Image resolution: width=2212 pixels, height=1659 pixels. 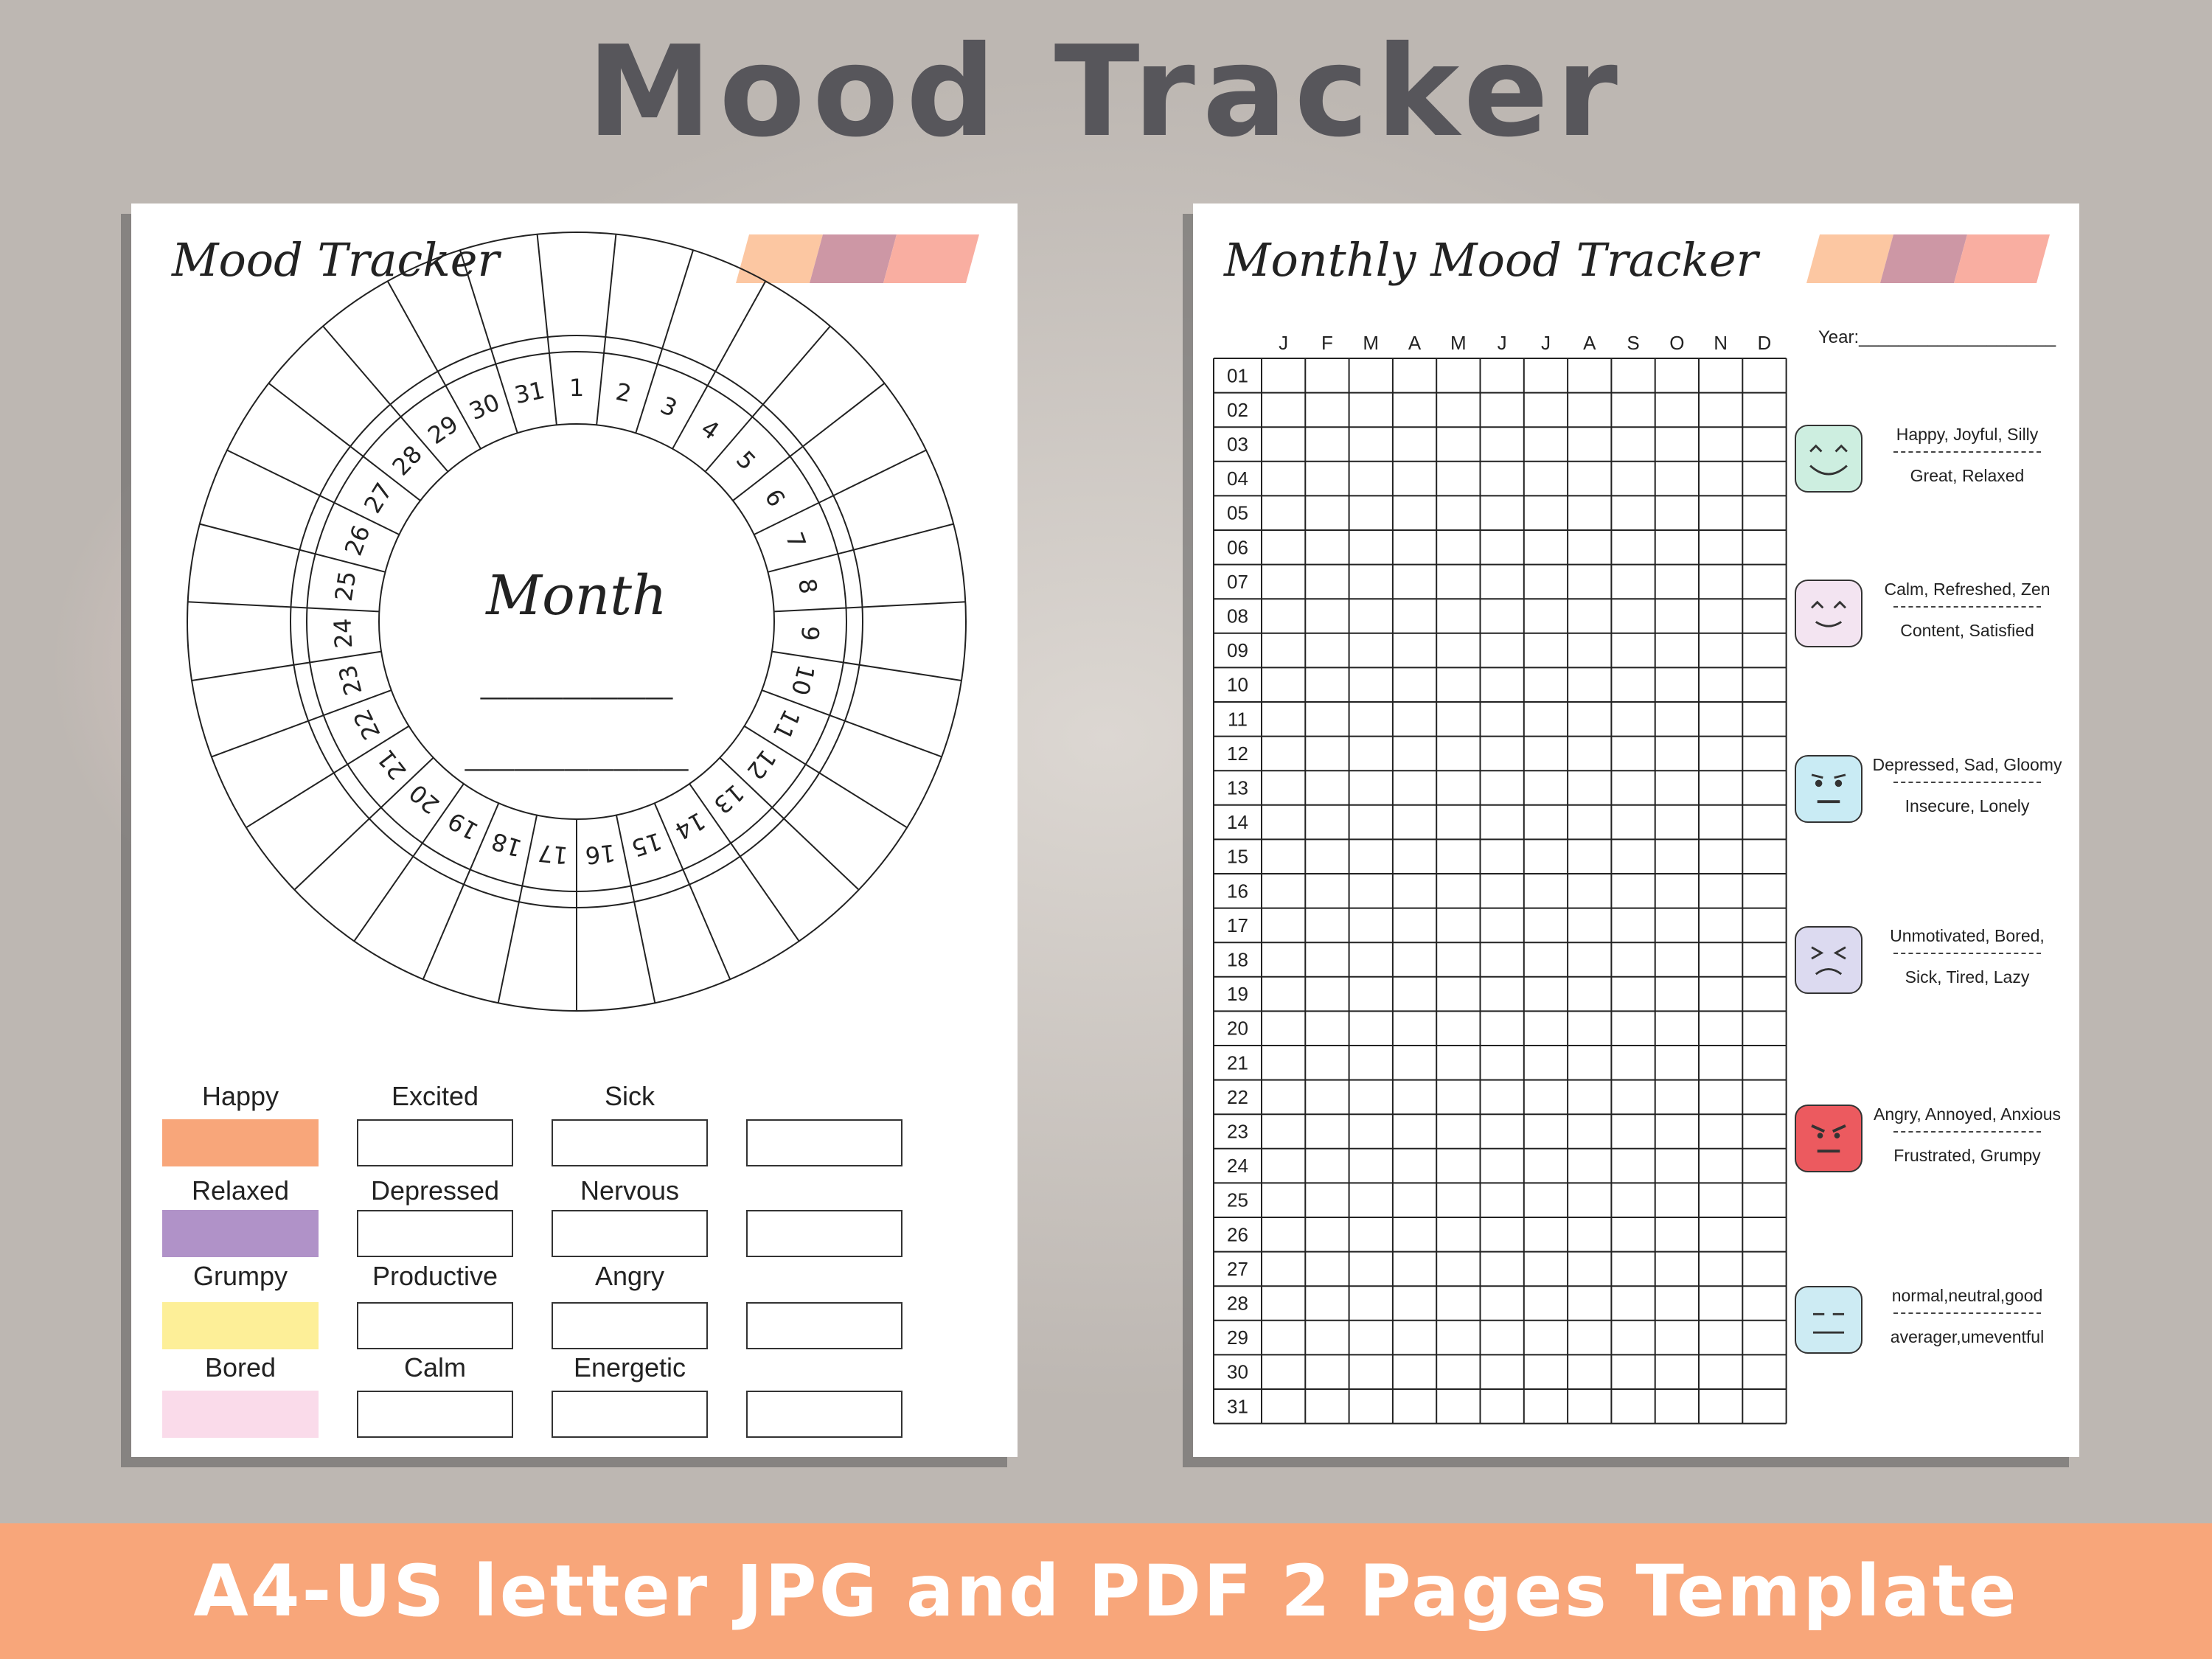 What do you see at coordinates (1829, 960) in the screenshot?
I see `bored-face-icon` at bounding box center [1829, 960].